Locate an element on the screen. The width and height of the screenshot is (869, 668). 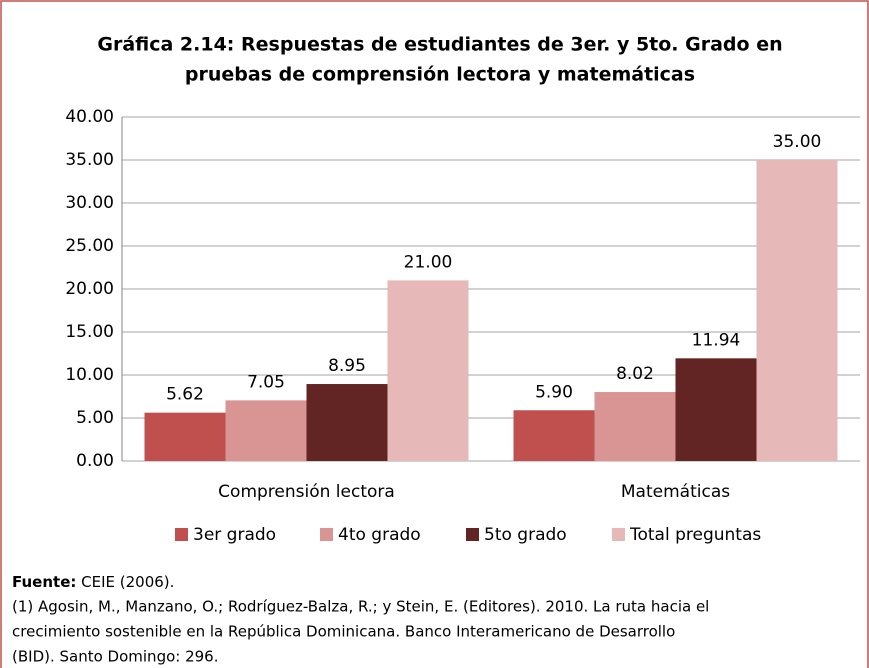
legend-label: Total preguntas is located at coordinates (695, 535).